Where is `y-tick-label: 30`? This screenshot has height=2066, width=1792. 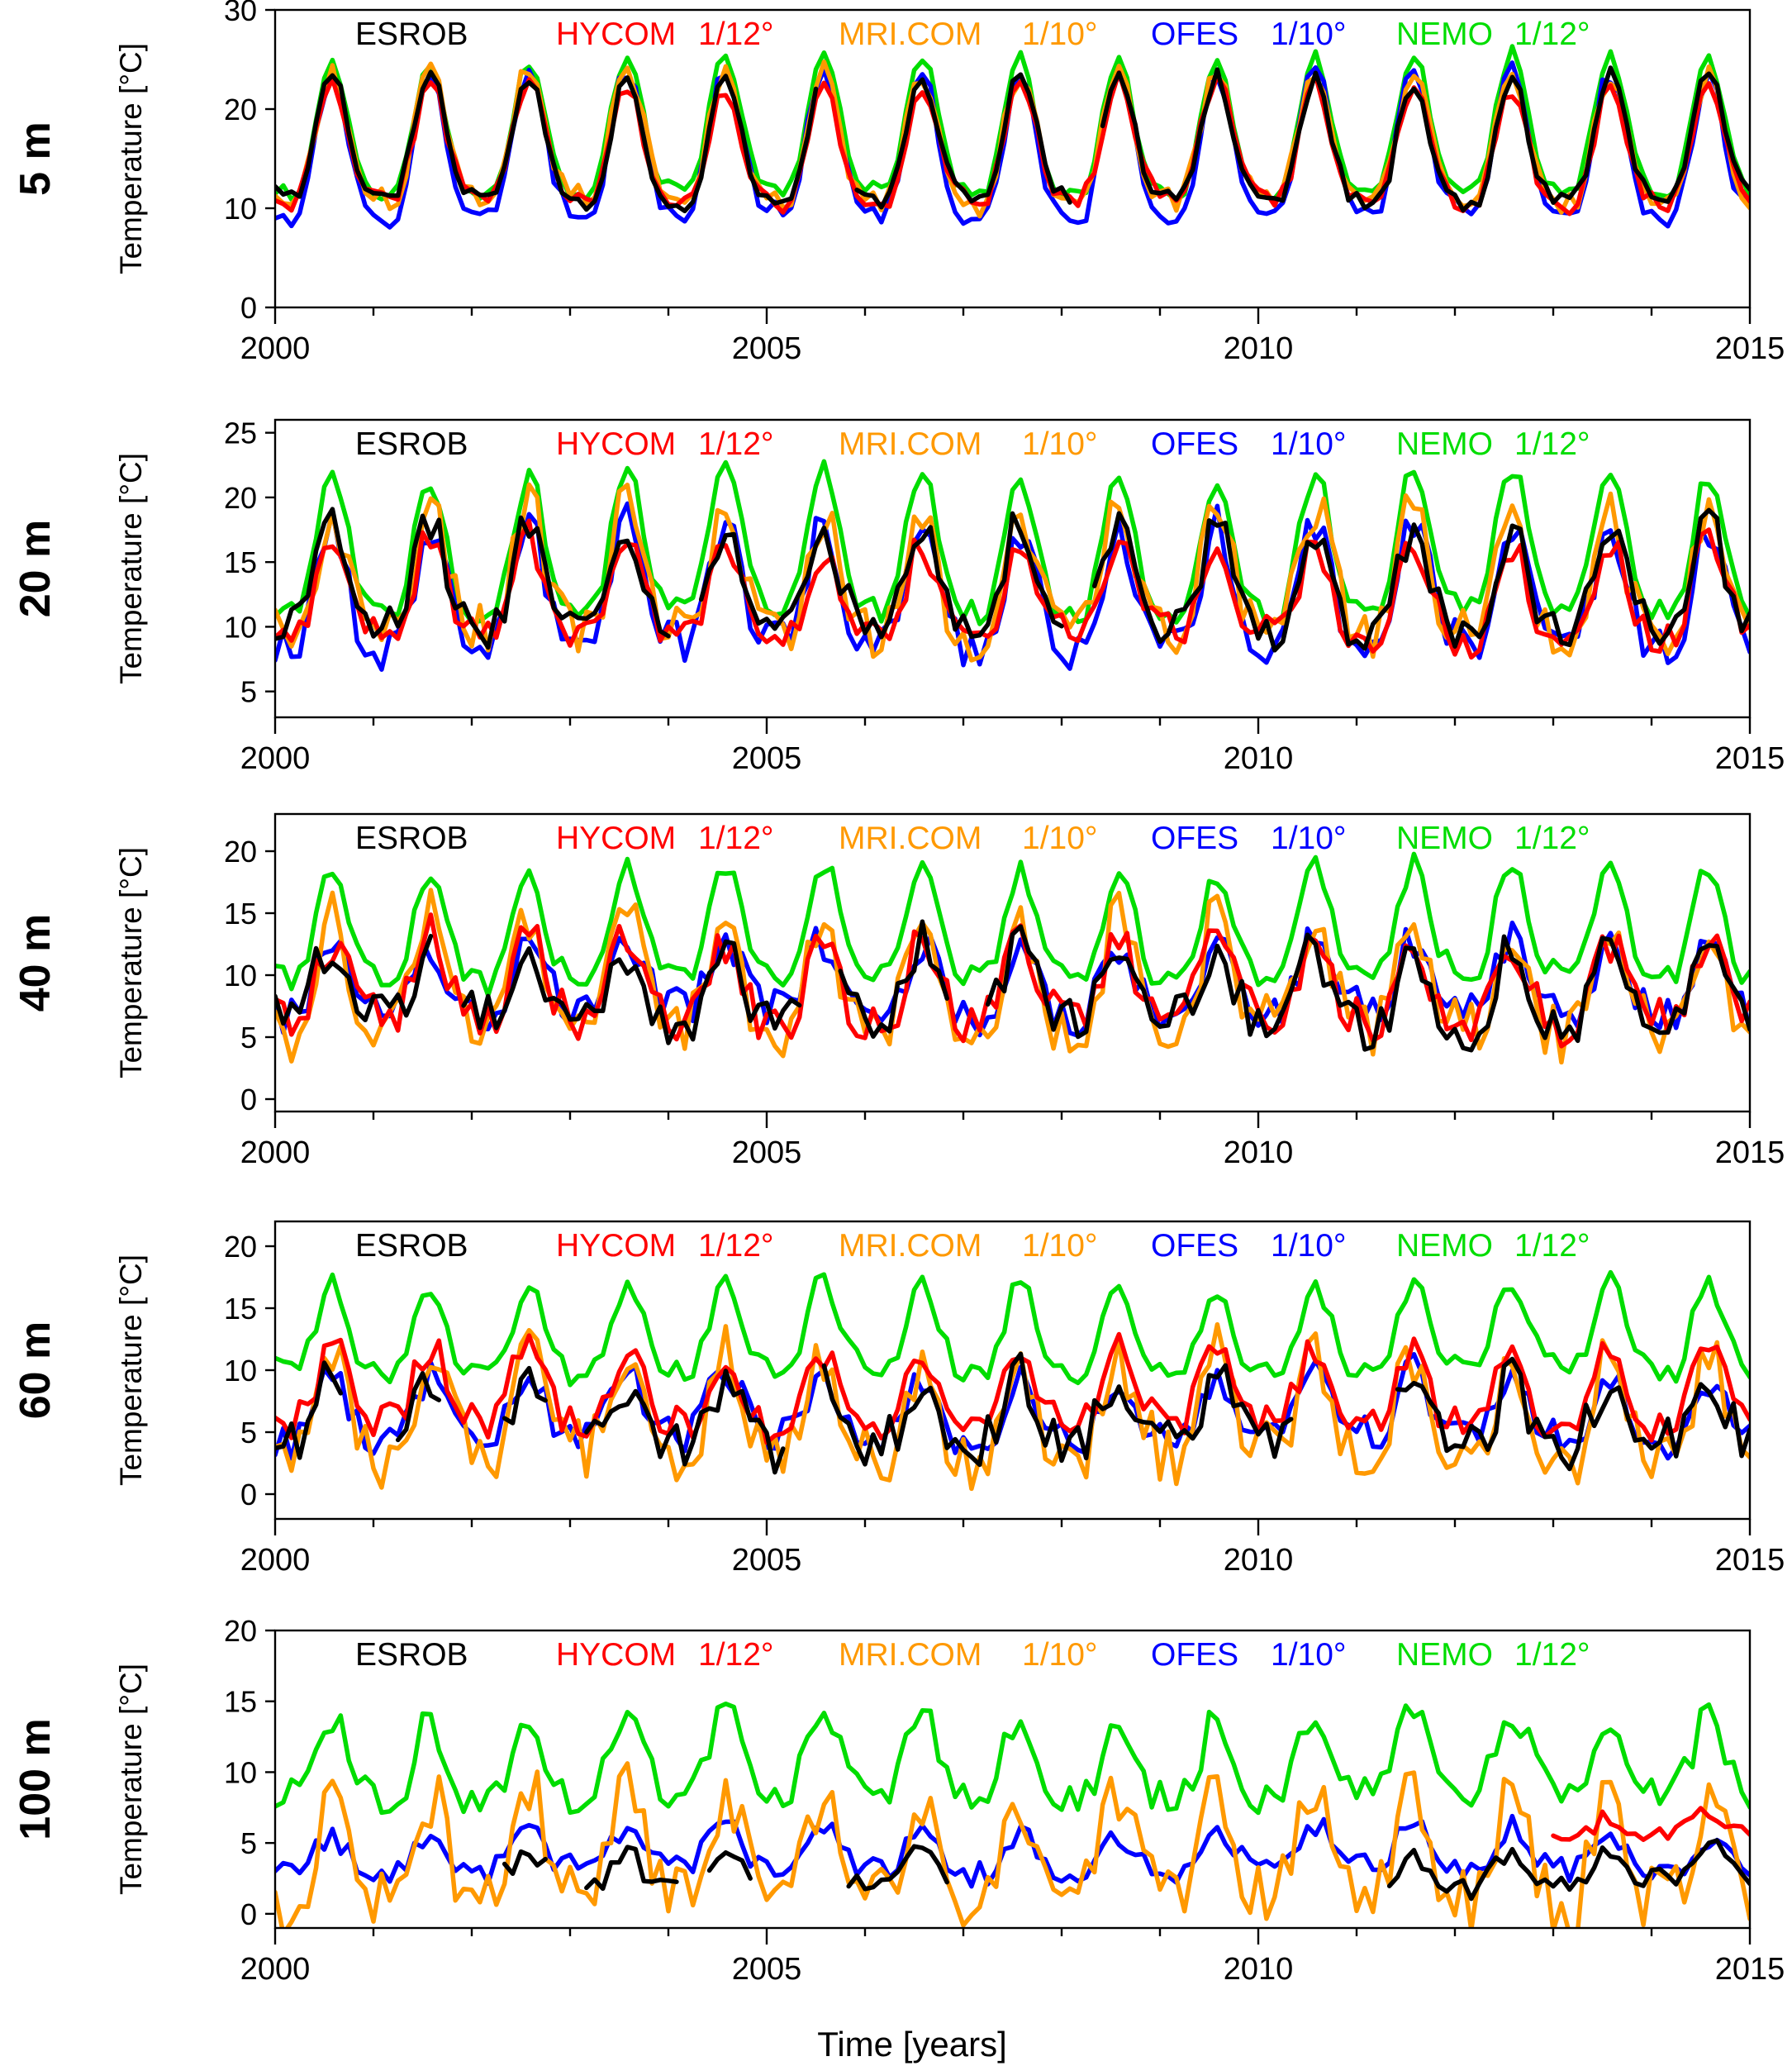 y-tick-label: 30 is located at coordinates (240, 13).